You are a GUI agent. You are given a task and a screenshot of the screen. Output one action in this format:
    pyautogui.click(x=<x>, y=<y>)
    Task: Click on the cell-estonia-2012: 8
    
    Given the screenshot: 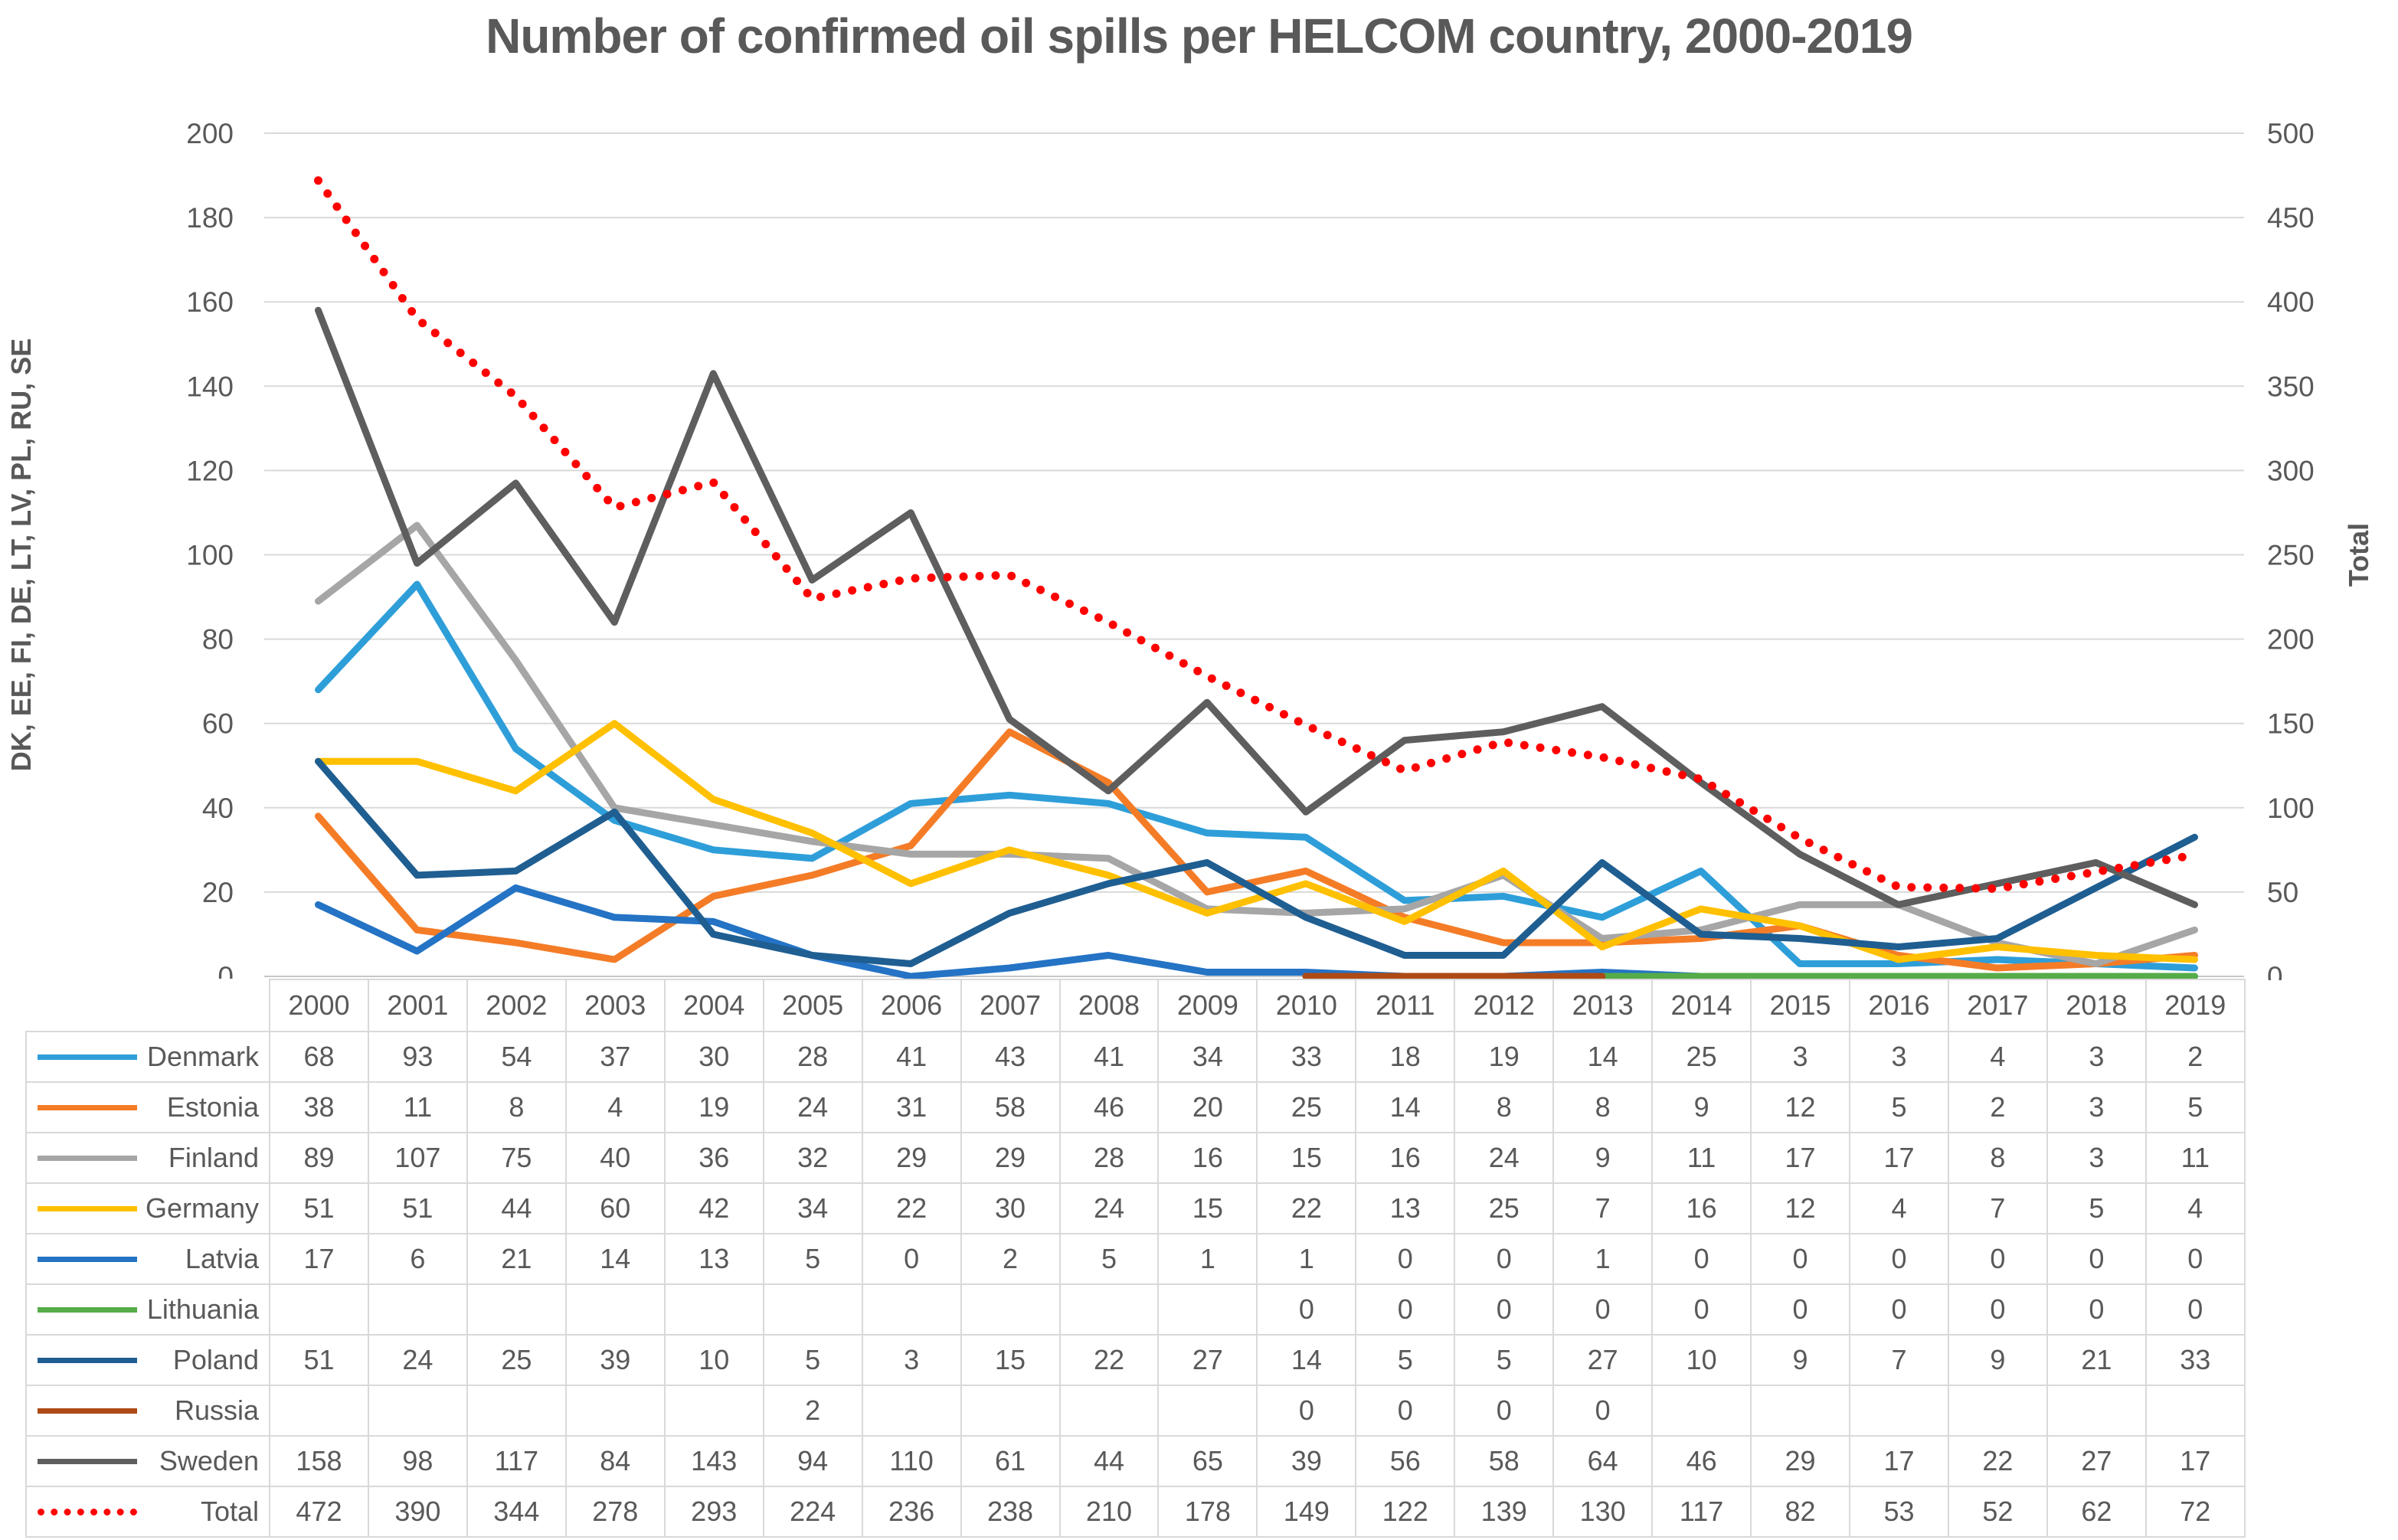 What is the action you would take?
    pyautogui.click(x=1505, y=1107)
    